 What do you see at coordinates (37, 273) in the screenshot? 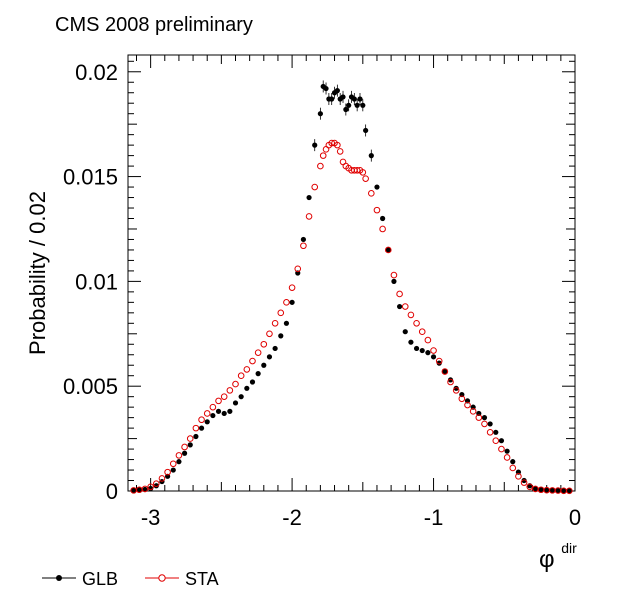
I see `y-axis-label: Probability / 0.02` at bounding box center [37, 273].